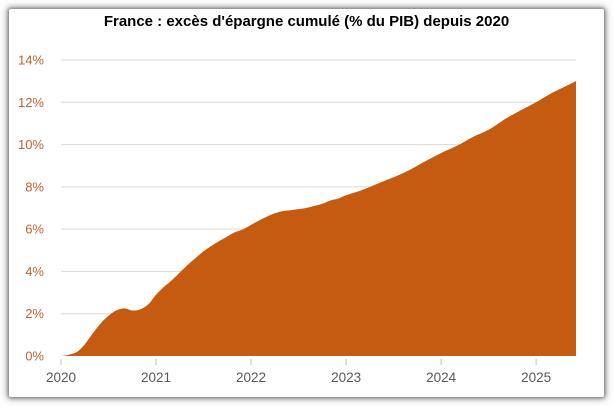 This screenshot has height=406, width=613. Describe the element at coordinates (61, 377) in the screenshot. I see `x-axis-label: 2020` at that location.